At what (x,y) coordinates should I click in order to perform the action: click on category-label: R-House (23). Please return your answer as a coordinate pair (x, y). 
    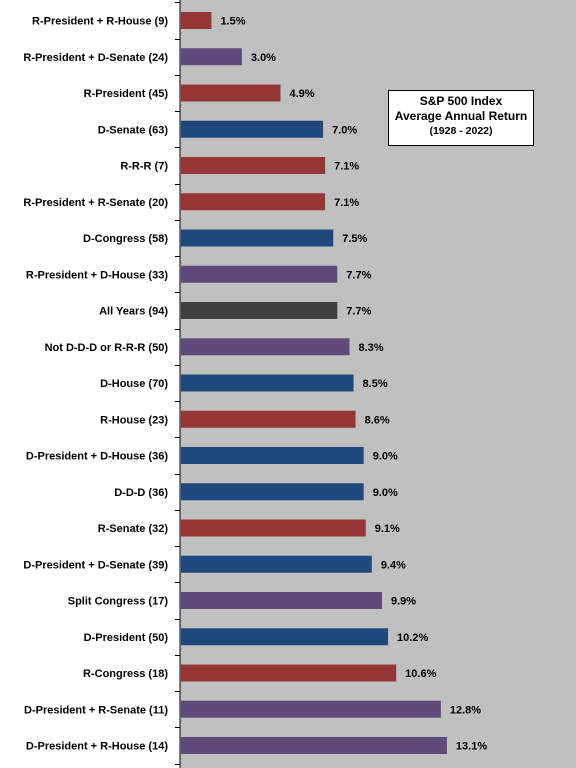
    Looking at the image, I should click on (134, 420).